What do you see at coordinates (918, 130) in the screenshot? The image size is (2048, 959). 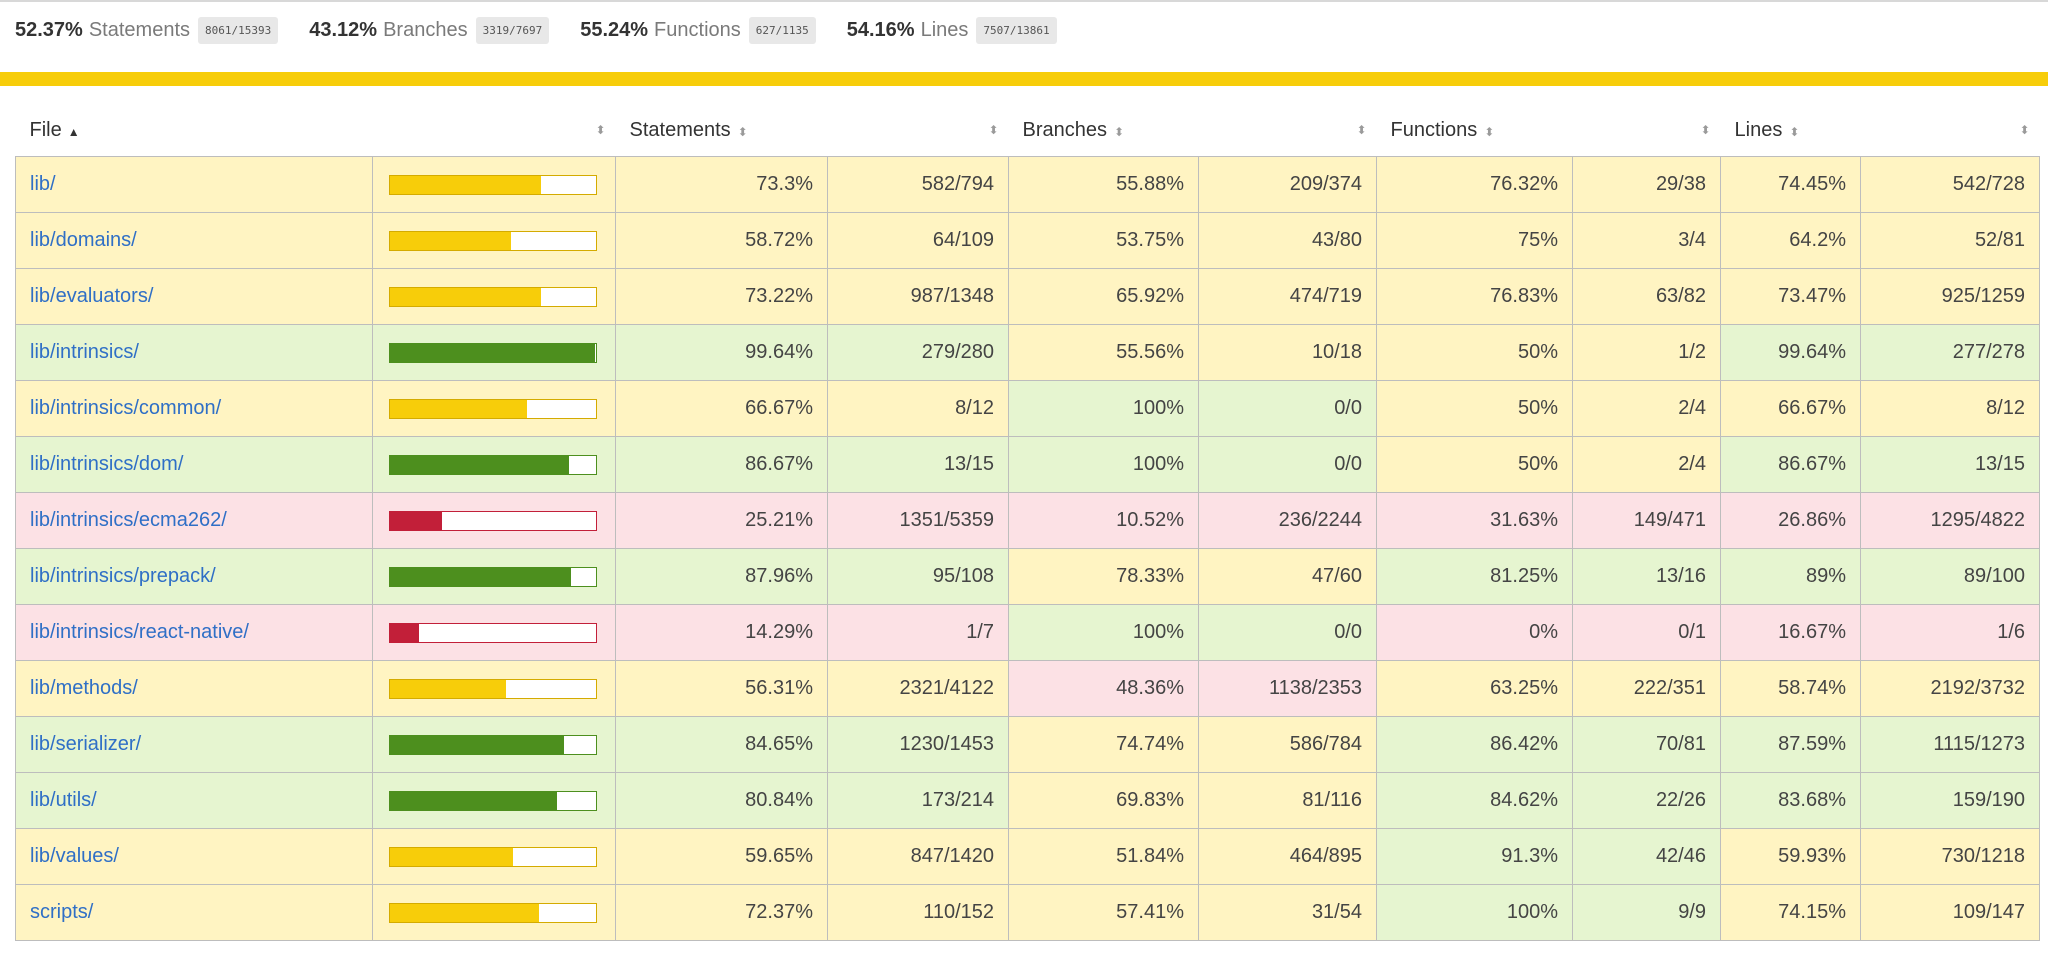 I see `column-header-statements-raw: ⬍` at bounding box center [918, 130].